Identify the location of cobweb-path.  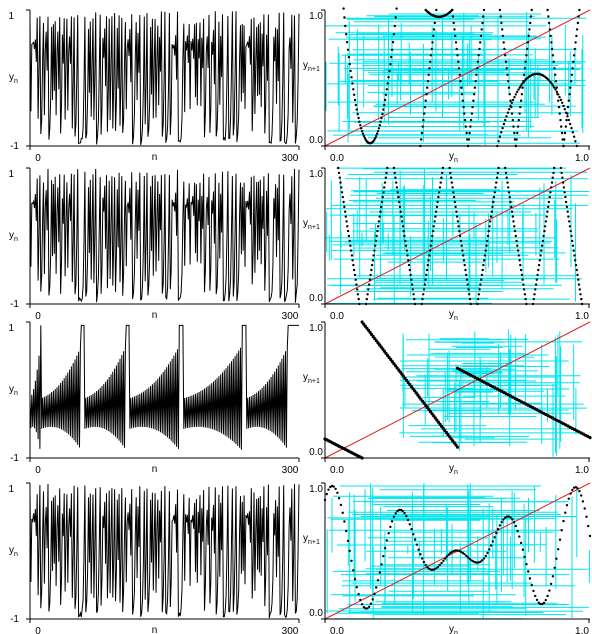
(456, 79).